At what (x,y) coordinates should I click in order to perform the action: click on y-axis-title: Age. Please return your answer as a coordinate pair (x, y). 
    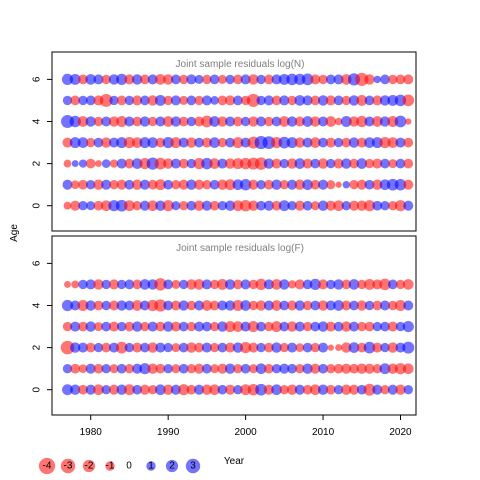
    Looking at the image, I should click on (14, 233).